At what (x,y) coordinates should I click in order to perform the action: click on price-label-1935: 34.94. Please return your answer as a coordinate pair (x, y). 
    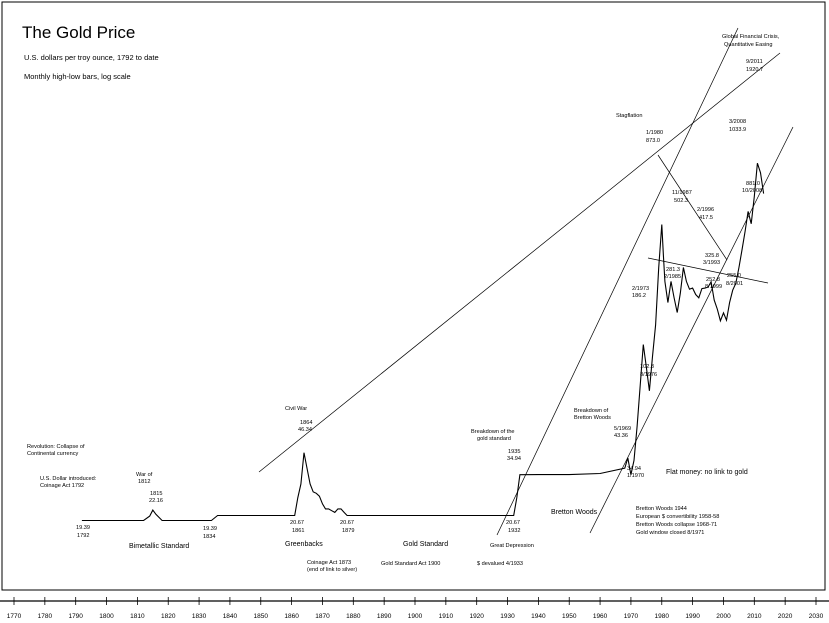
    Looking at the image, I should click on (514, 459).